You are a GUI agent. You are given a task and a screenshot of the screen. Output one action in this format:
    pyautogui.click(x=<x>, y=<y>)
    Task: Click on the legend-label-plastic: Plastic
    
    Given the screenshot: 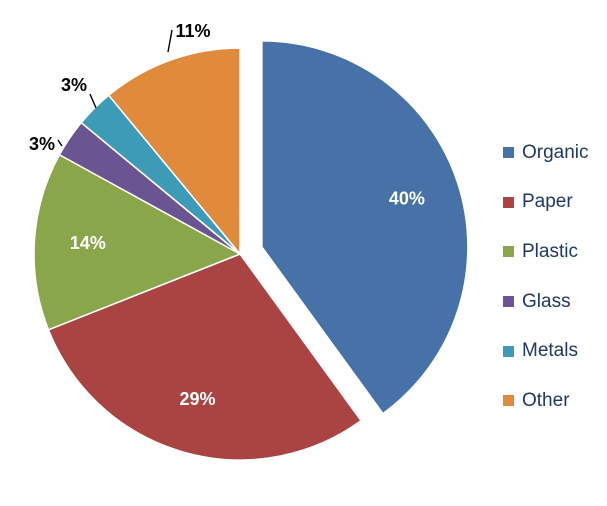 What is the action you would take?
    pyautogui.click(x=550, y=251)
    